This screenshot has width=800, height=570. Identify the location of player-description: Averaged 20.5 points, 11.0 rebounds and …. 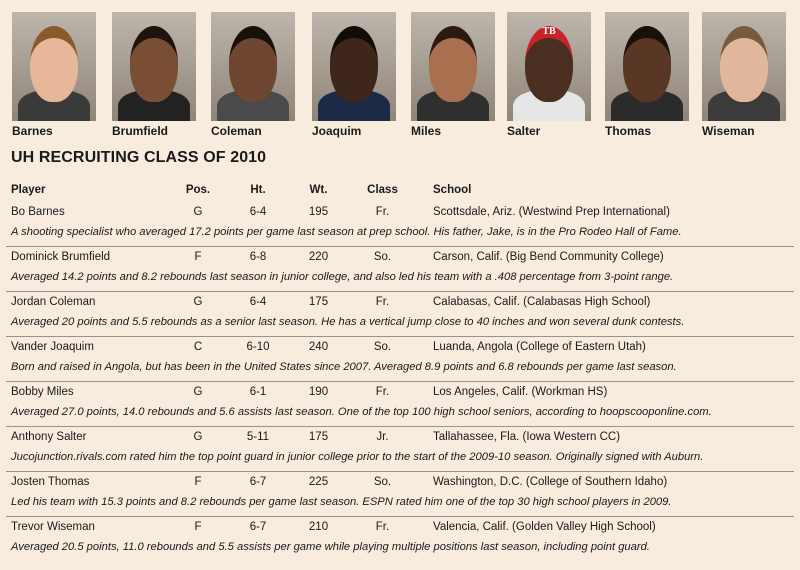
(330, 547).